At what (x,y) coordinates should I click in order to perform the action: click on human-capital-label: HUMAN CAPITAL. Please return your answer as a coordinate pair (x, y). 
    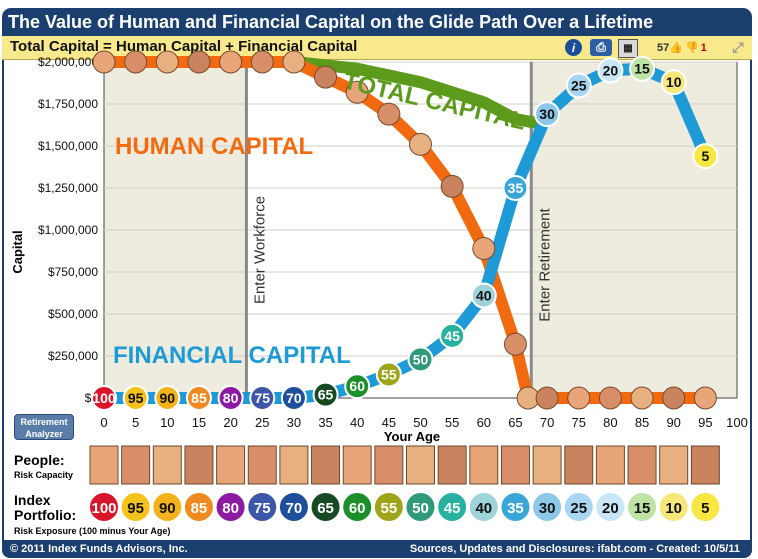
    Looking at the image, I should click on (214, 146).